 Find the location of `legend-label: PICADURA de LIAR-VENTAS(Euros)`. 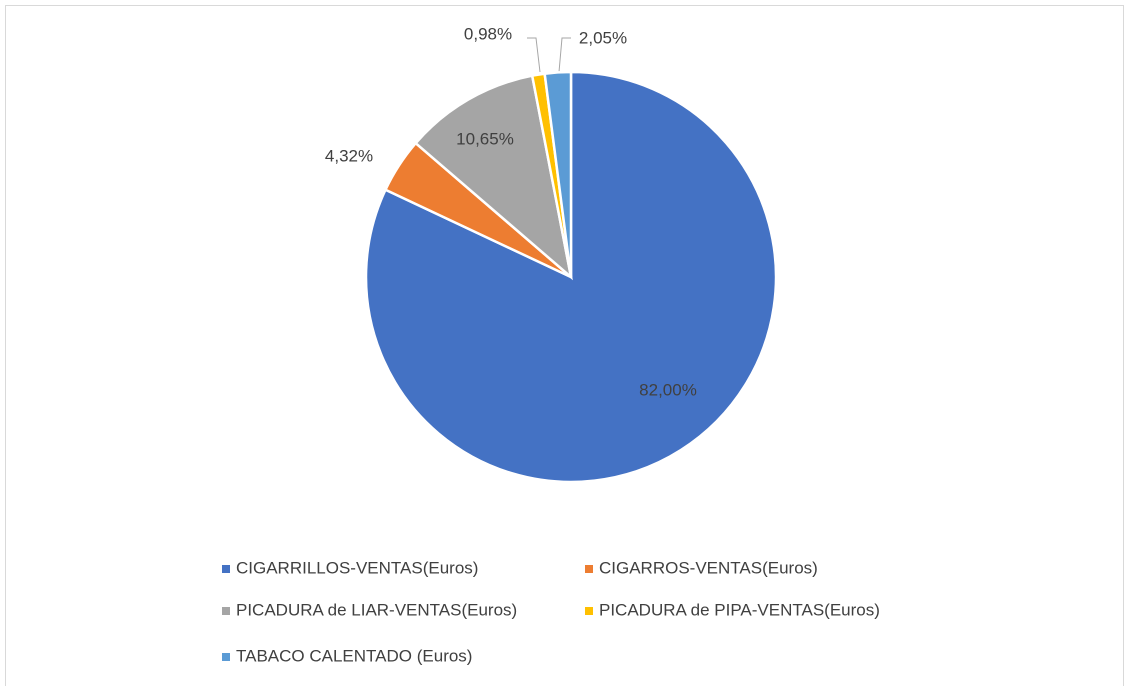

legend-label: PICADURA de LIAR-VENTAS(Euros) is located at coordinates (376, 609).